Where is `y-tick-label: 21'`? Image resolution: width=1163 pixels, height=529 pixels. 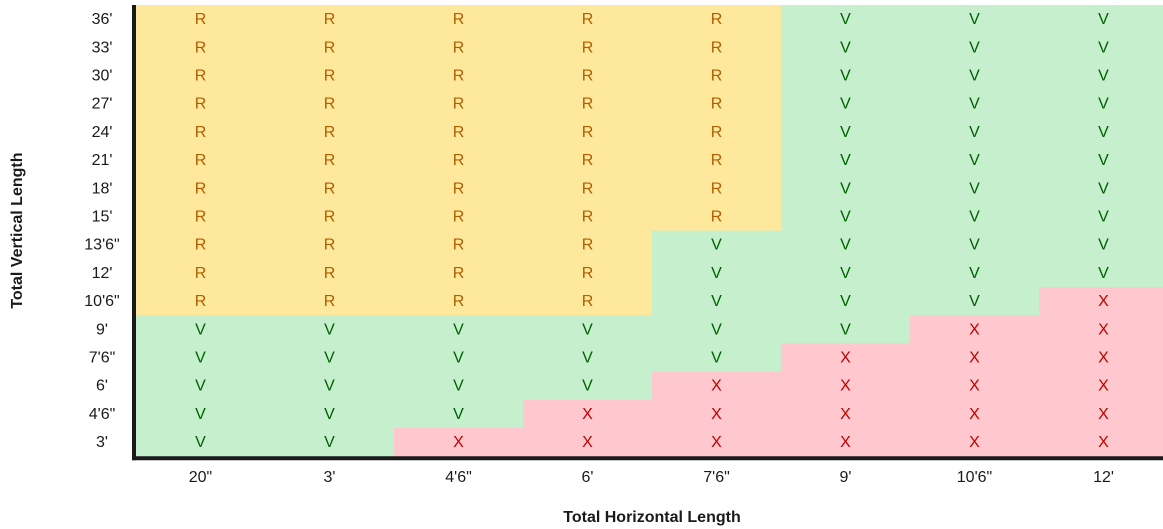 y-tick-label: 21' is located at coordinates (102, 160).